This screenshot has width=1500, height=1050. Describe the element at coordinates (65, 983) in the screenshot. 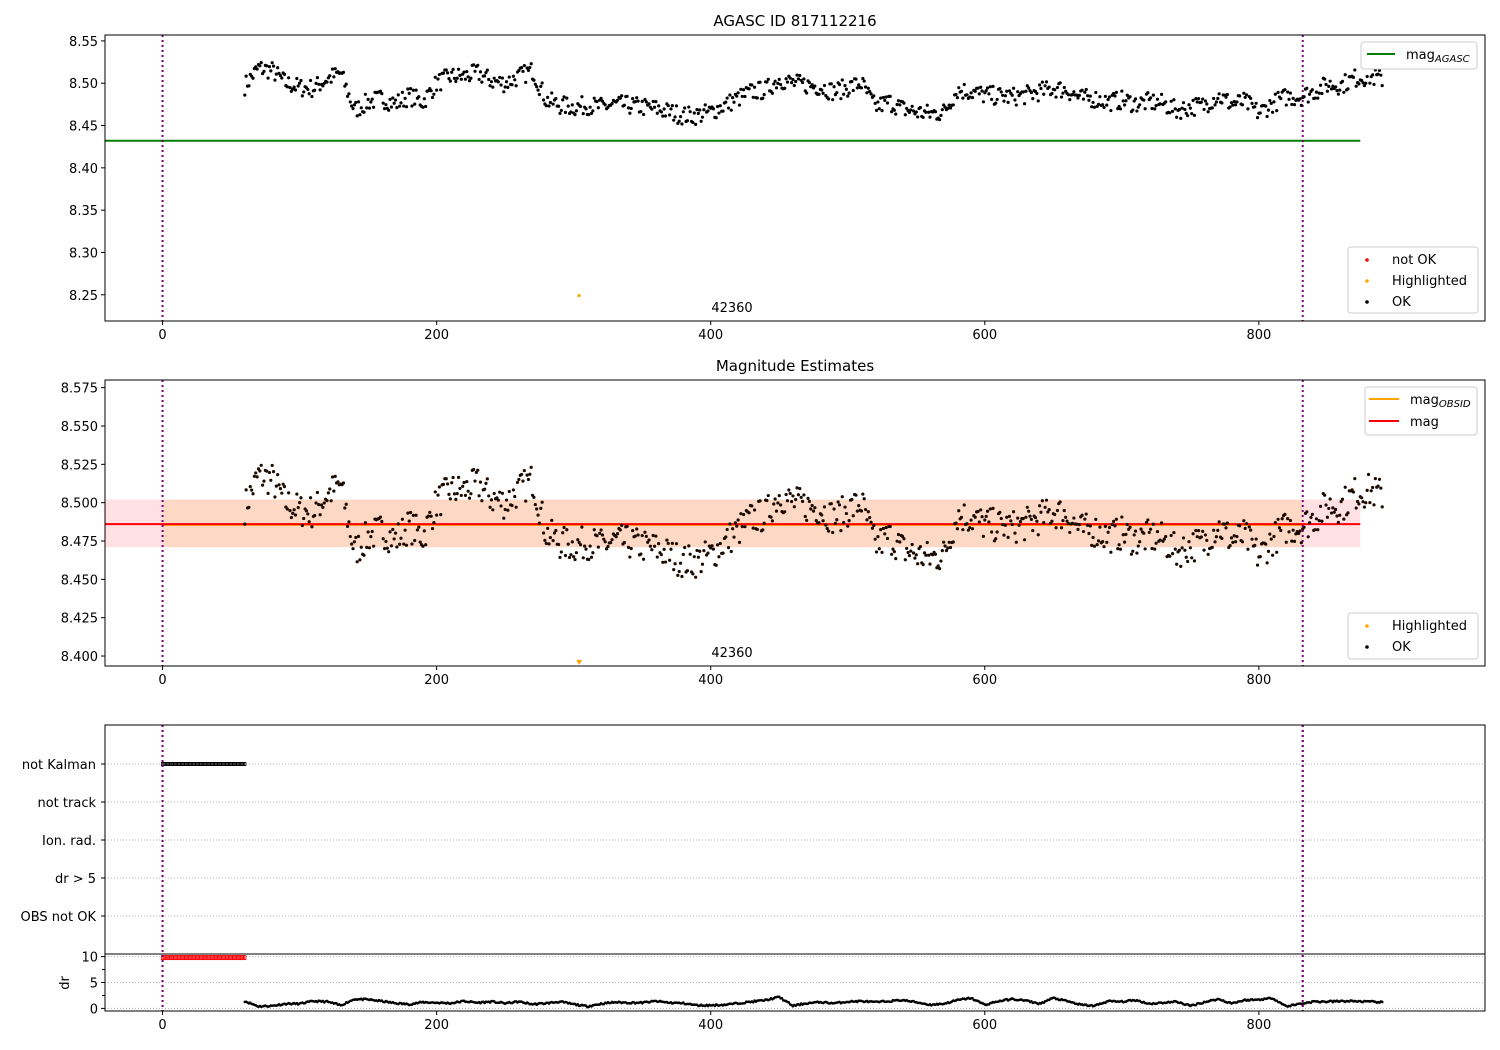

I see `dr-ylabel: dr` at that location.